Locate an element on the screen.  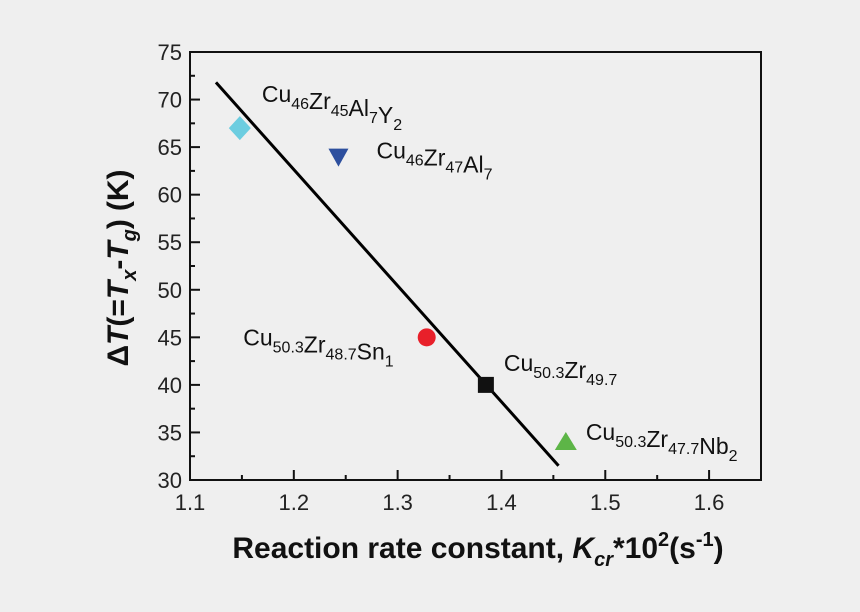
y-tick-label-1: 35 is located at coordinates (170, 432).